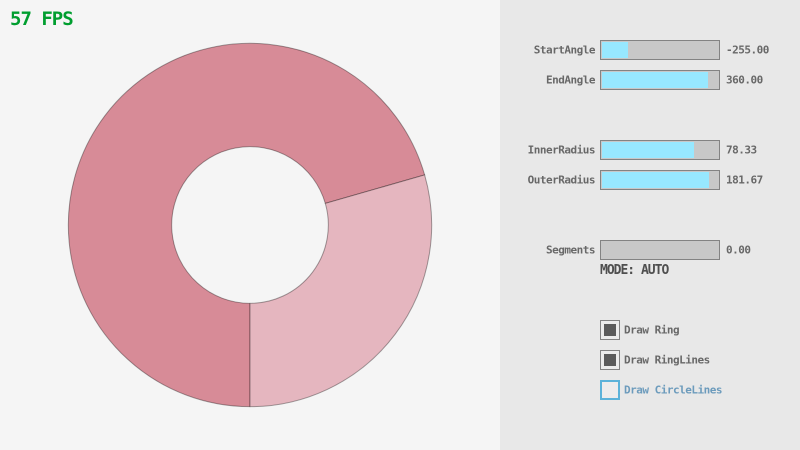 This screenshot has width=800, height=450. I want to click on draw-ring-checkbox, so click(610, 330).